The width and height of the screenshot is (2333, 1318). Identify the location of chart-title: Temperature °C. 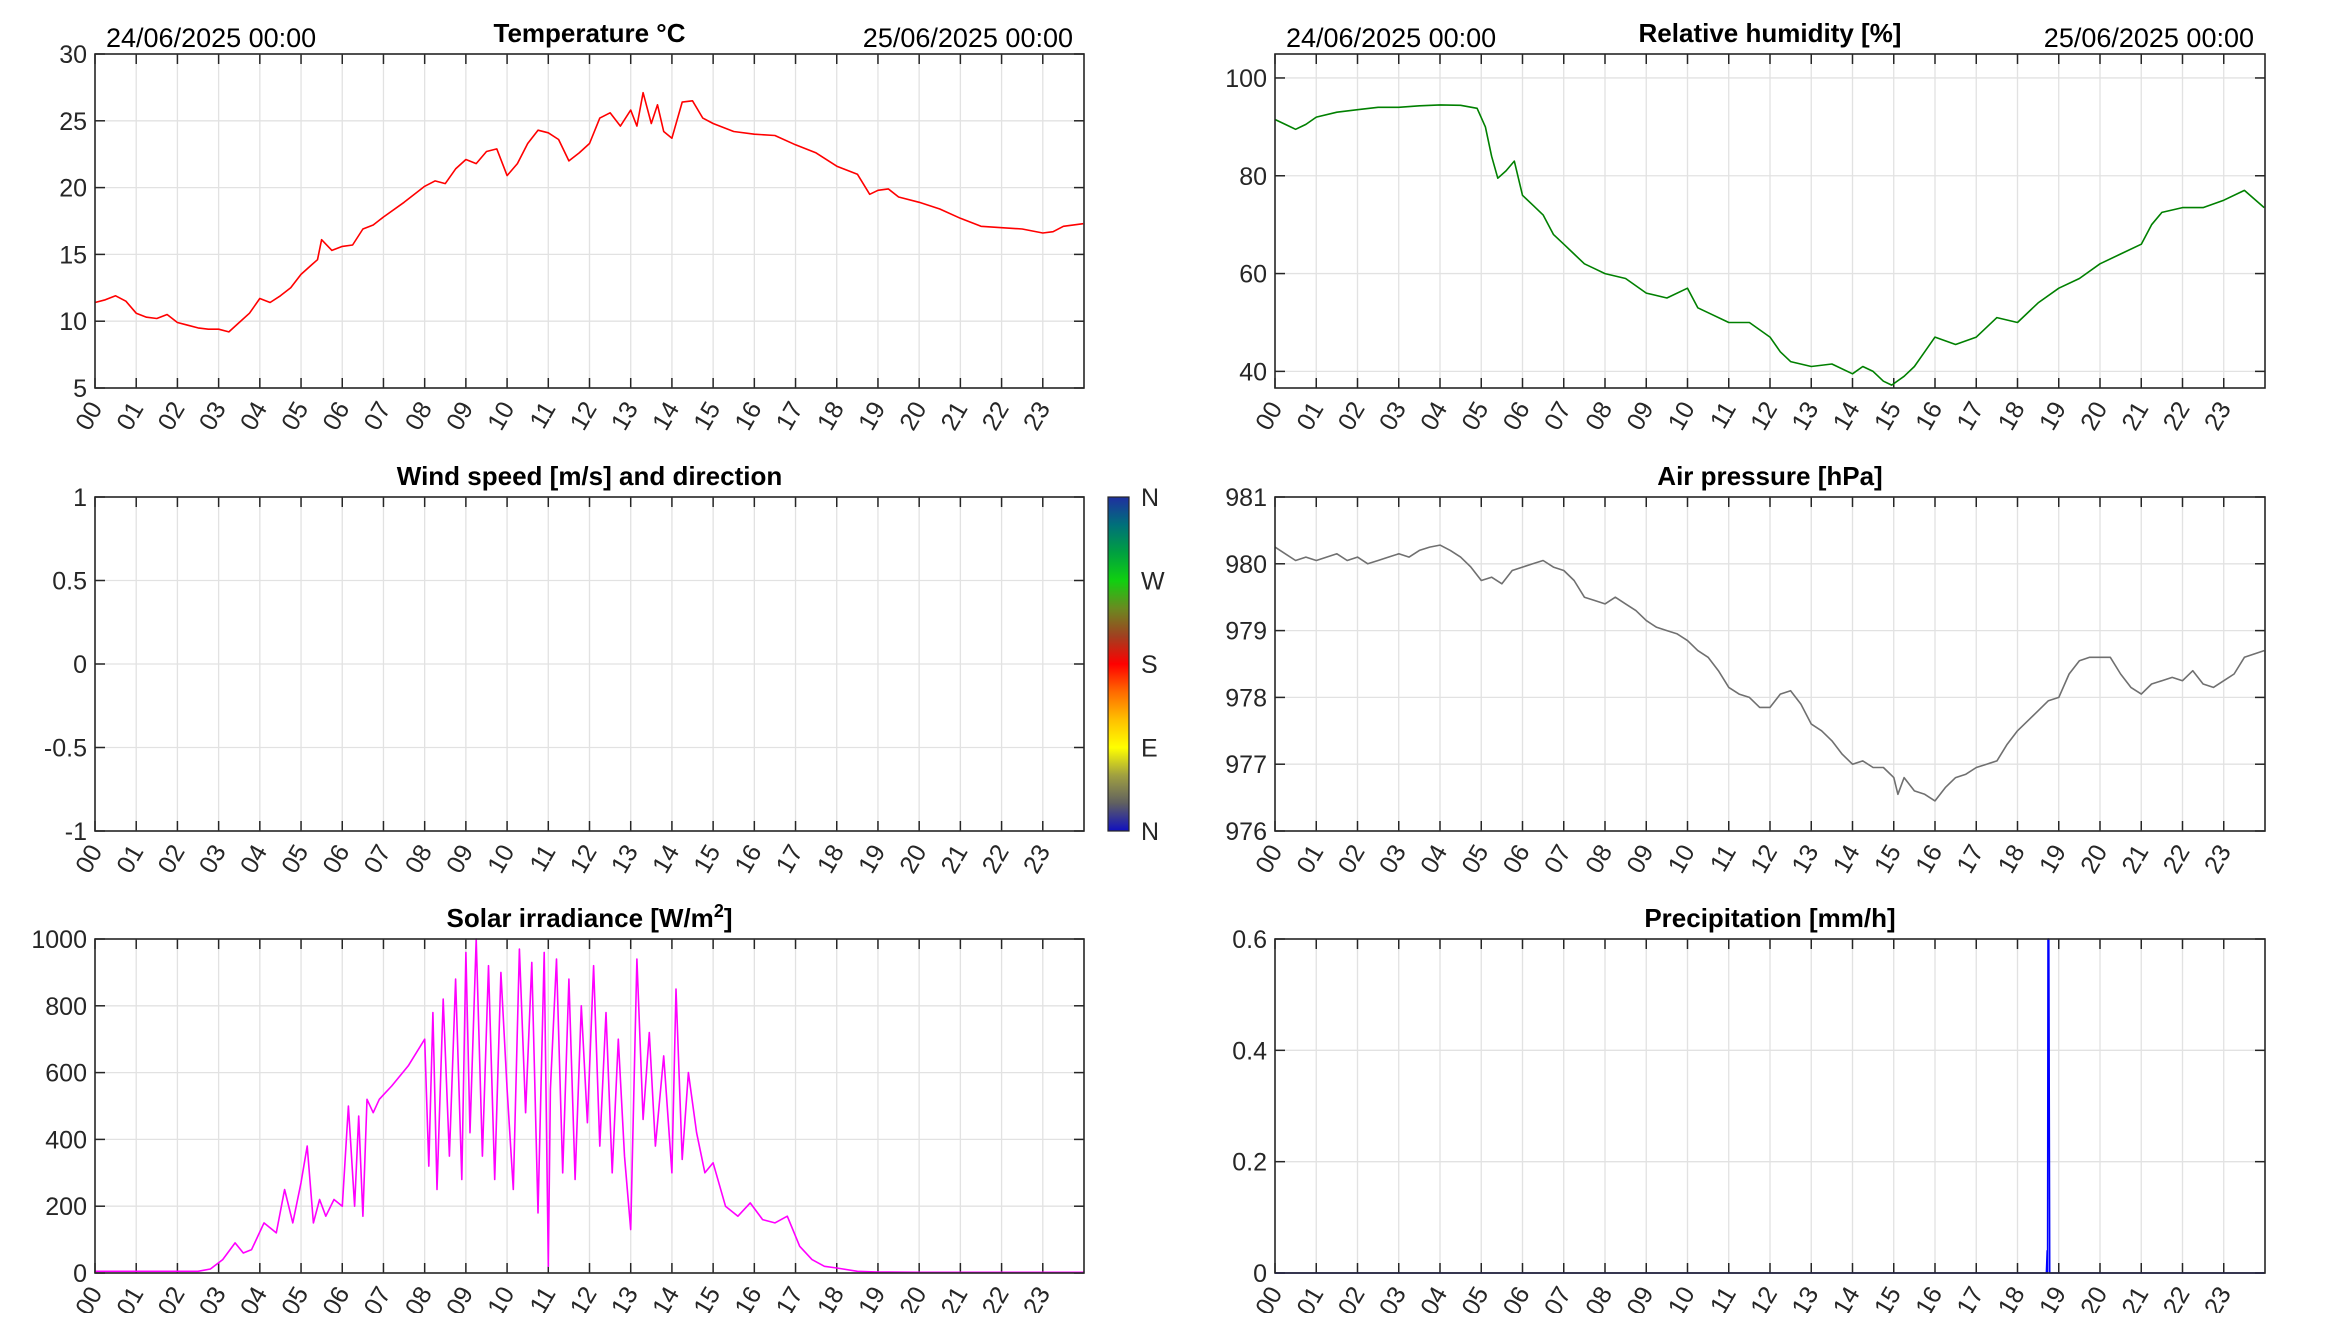
(590, 33).